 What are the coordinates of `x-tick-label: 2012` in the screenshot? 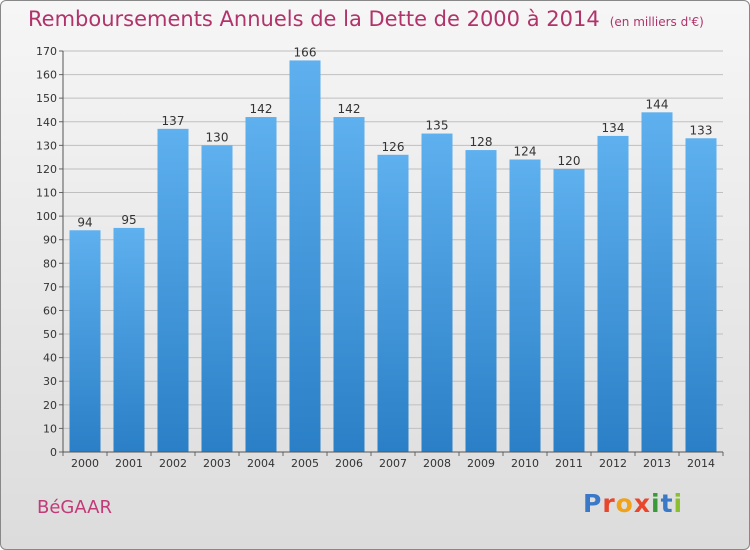 It's located at (613, 463).